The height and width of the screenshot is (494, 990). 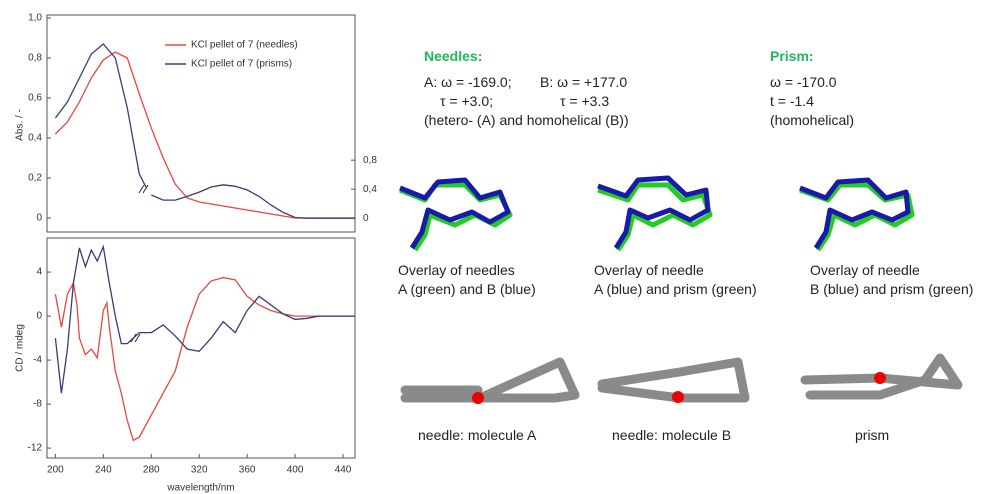 What do you see at coordinates (585, 101) in the screenshot?
I see `needles-b-tau: τ = +3.3` at bounding box center [585, 101].